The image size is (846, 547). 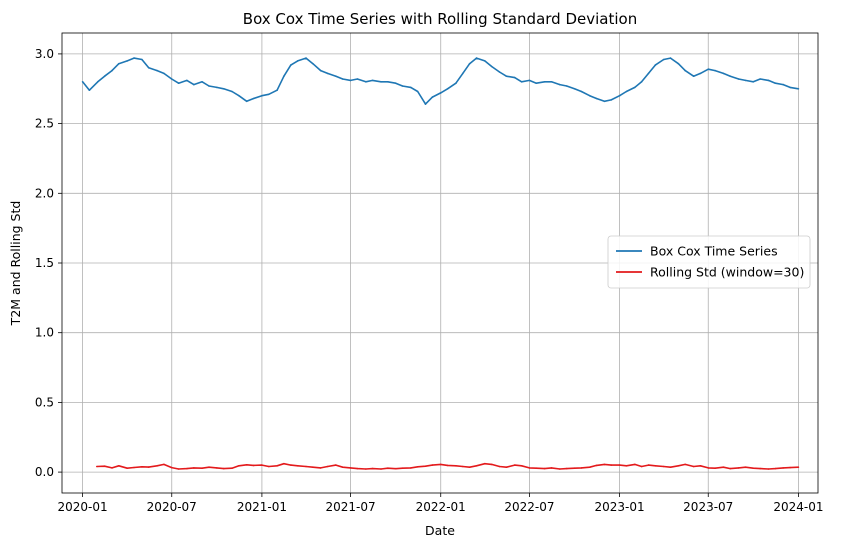 What do you see at coordinates (44, 263) in the screenshot?
I see `y-tick-label: 1.5` at bounding box center [44, 263].